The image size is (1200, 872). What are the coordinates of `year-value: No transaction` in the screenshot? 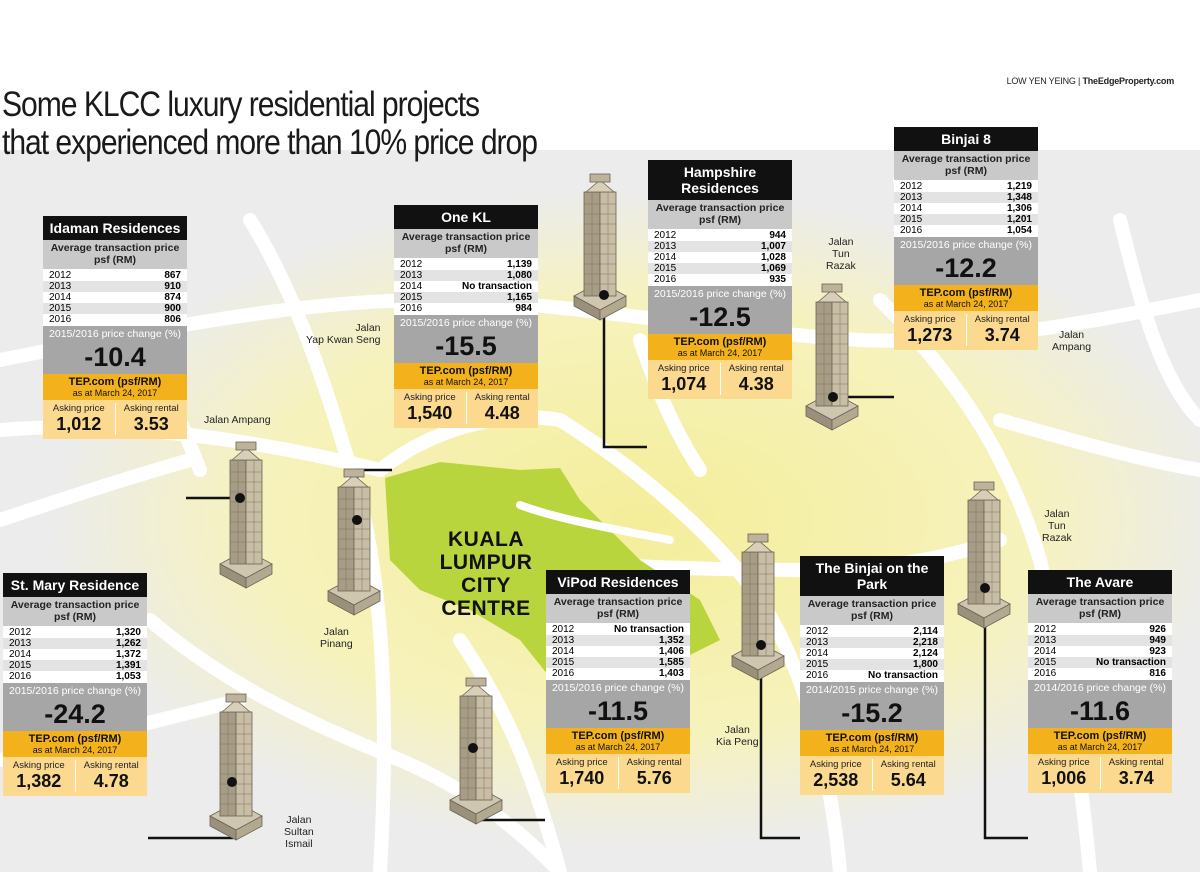 It's located at (648, 629).